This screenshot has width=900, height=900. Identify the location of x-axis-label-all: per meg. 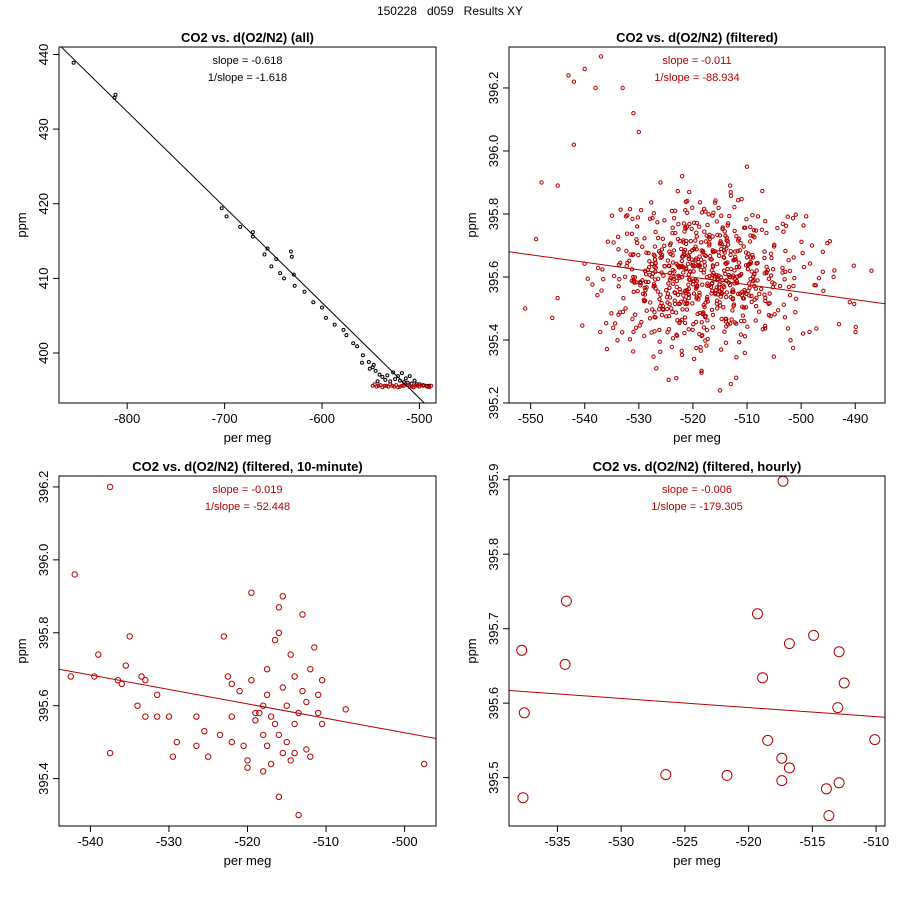
(248, 437).